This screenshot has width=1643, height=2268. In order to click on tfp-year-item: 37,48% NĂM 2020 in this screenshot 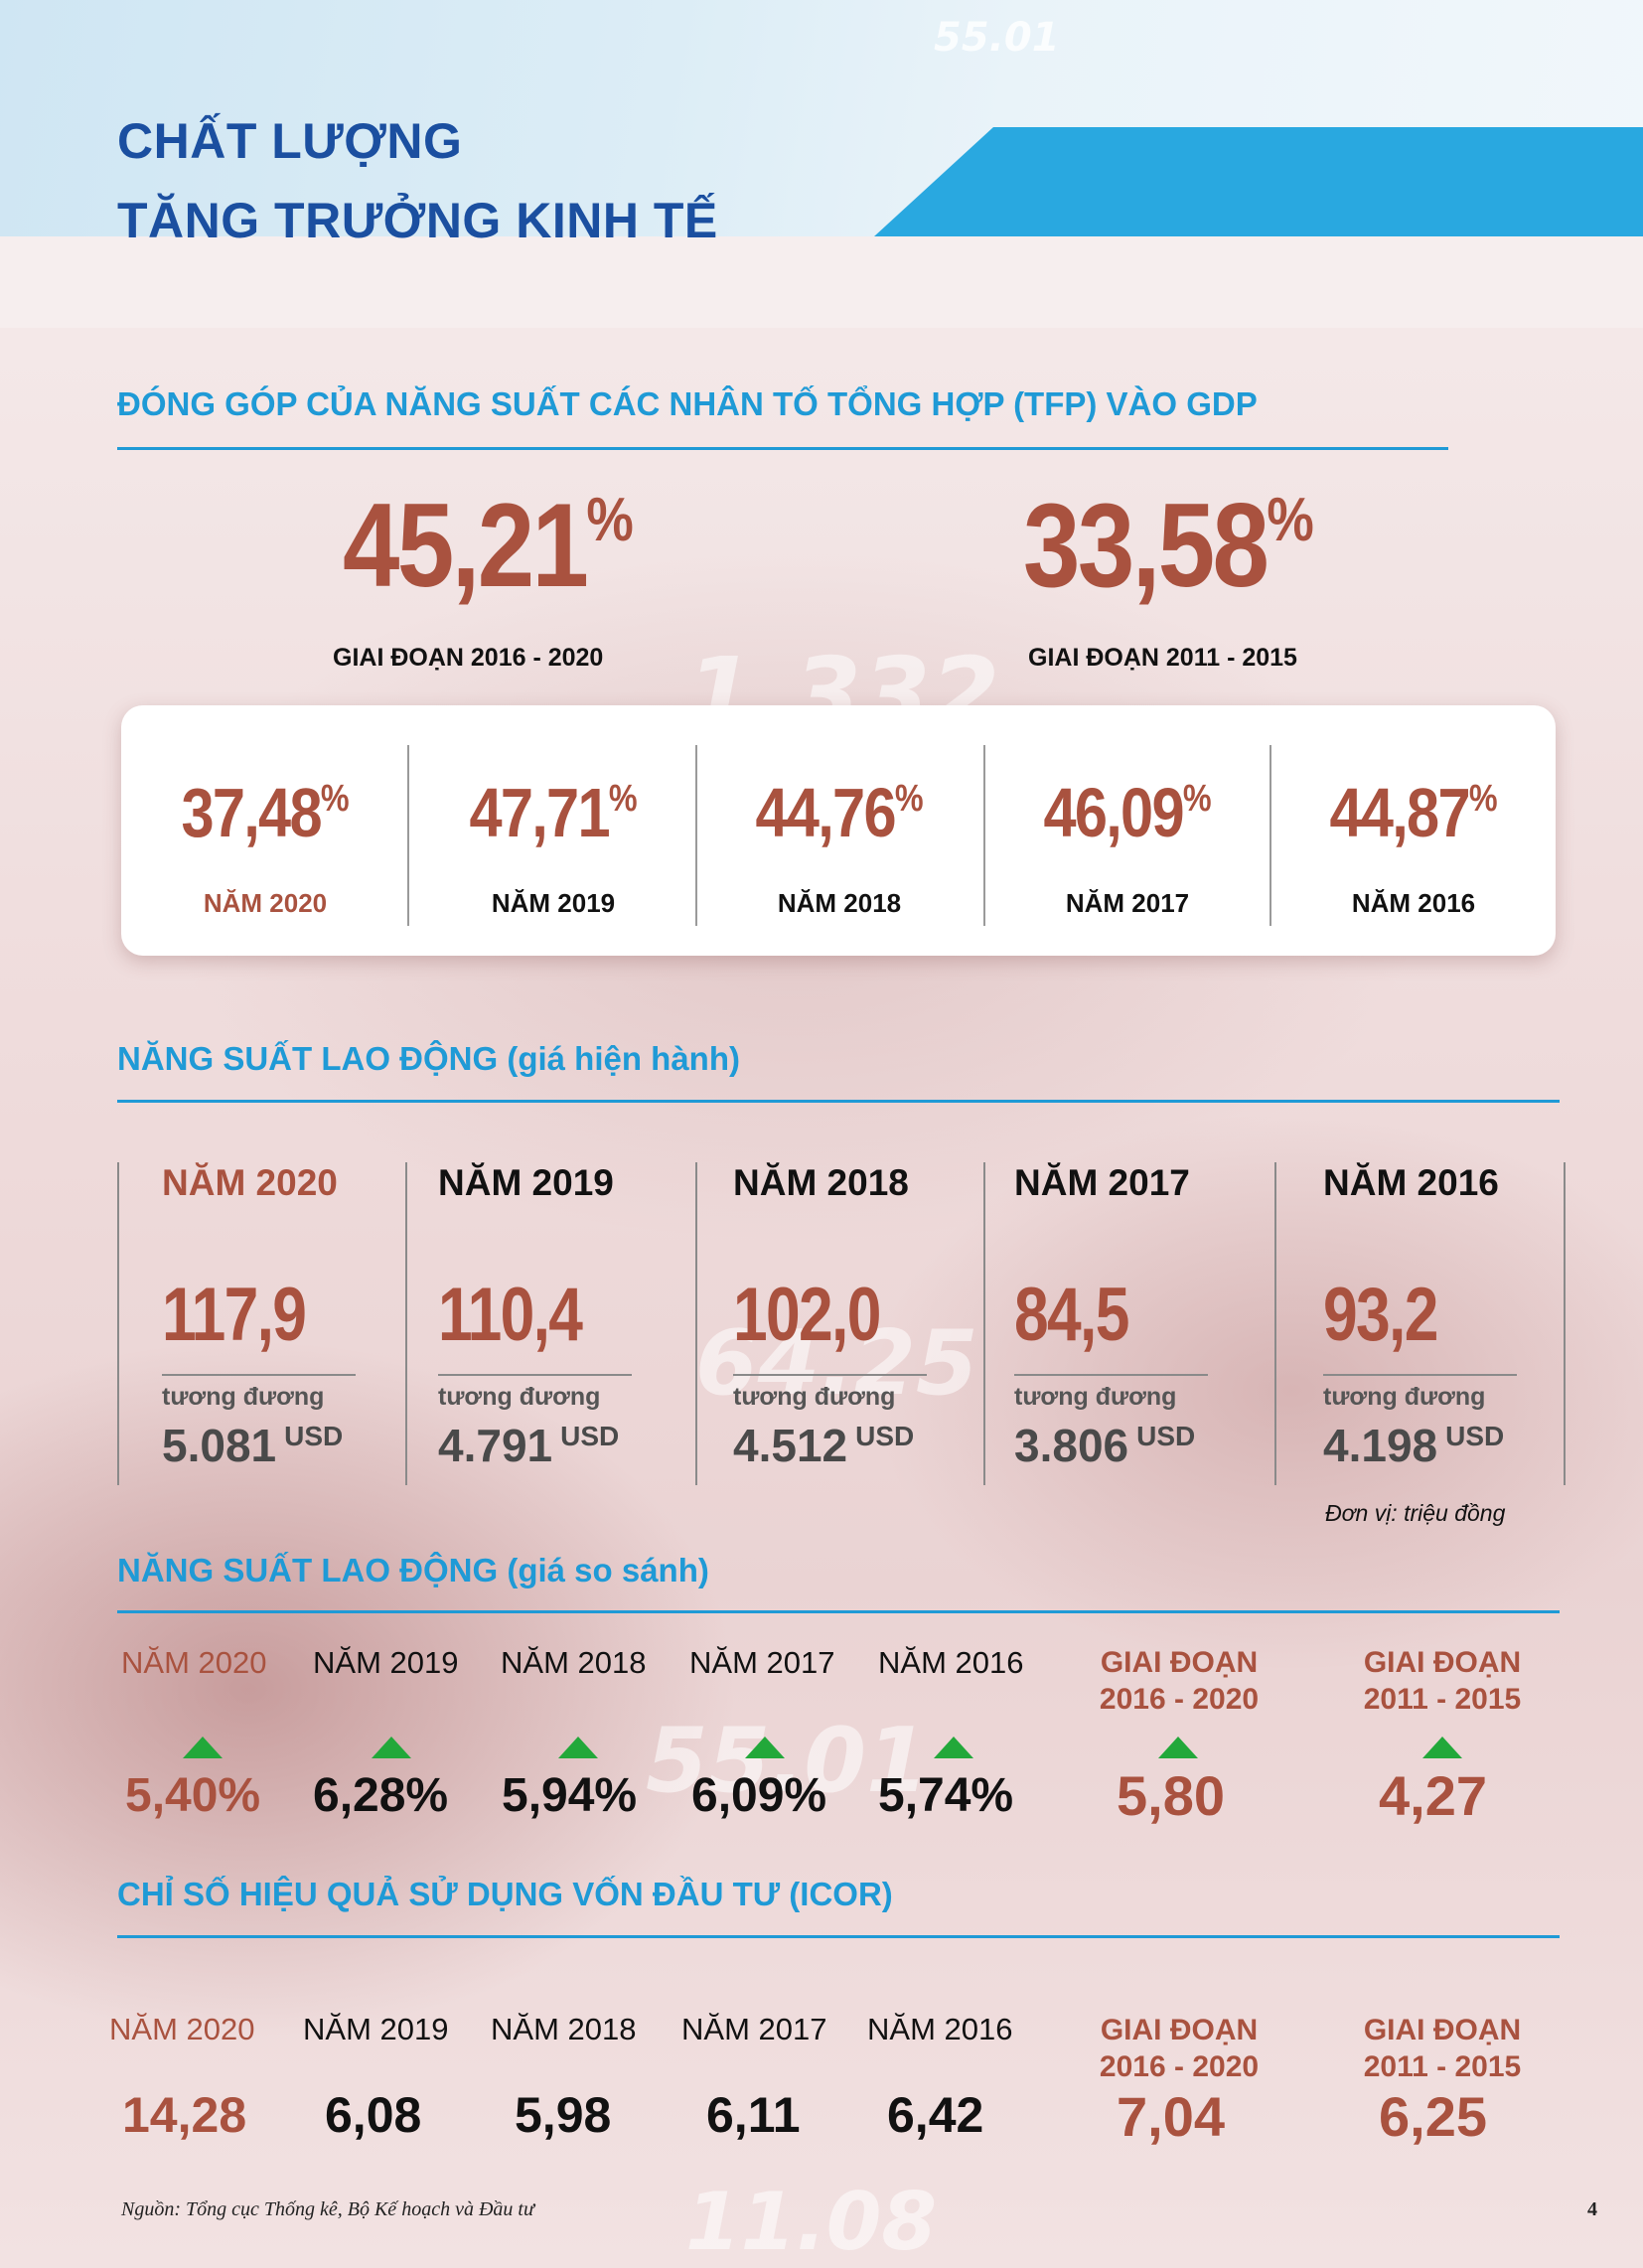, I will do `click(265, 830)`.